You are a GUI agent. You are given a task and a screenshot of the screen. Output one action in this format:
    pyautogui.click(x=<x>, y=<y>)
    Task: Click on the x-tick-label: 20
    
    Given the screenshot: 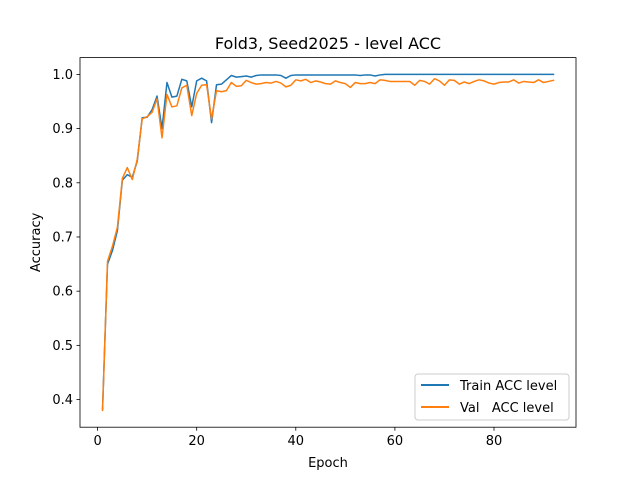 What is the action you would take?
    pyautogui.click(x=196, y=441)
    